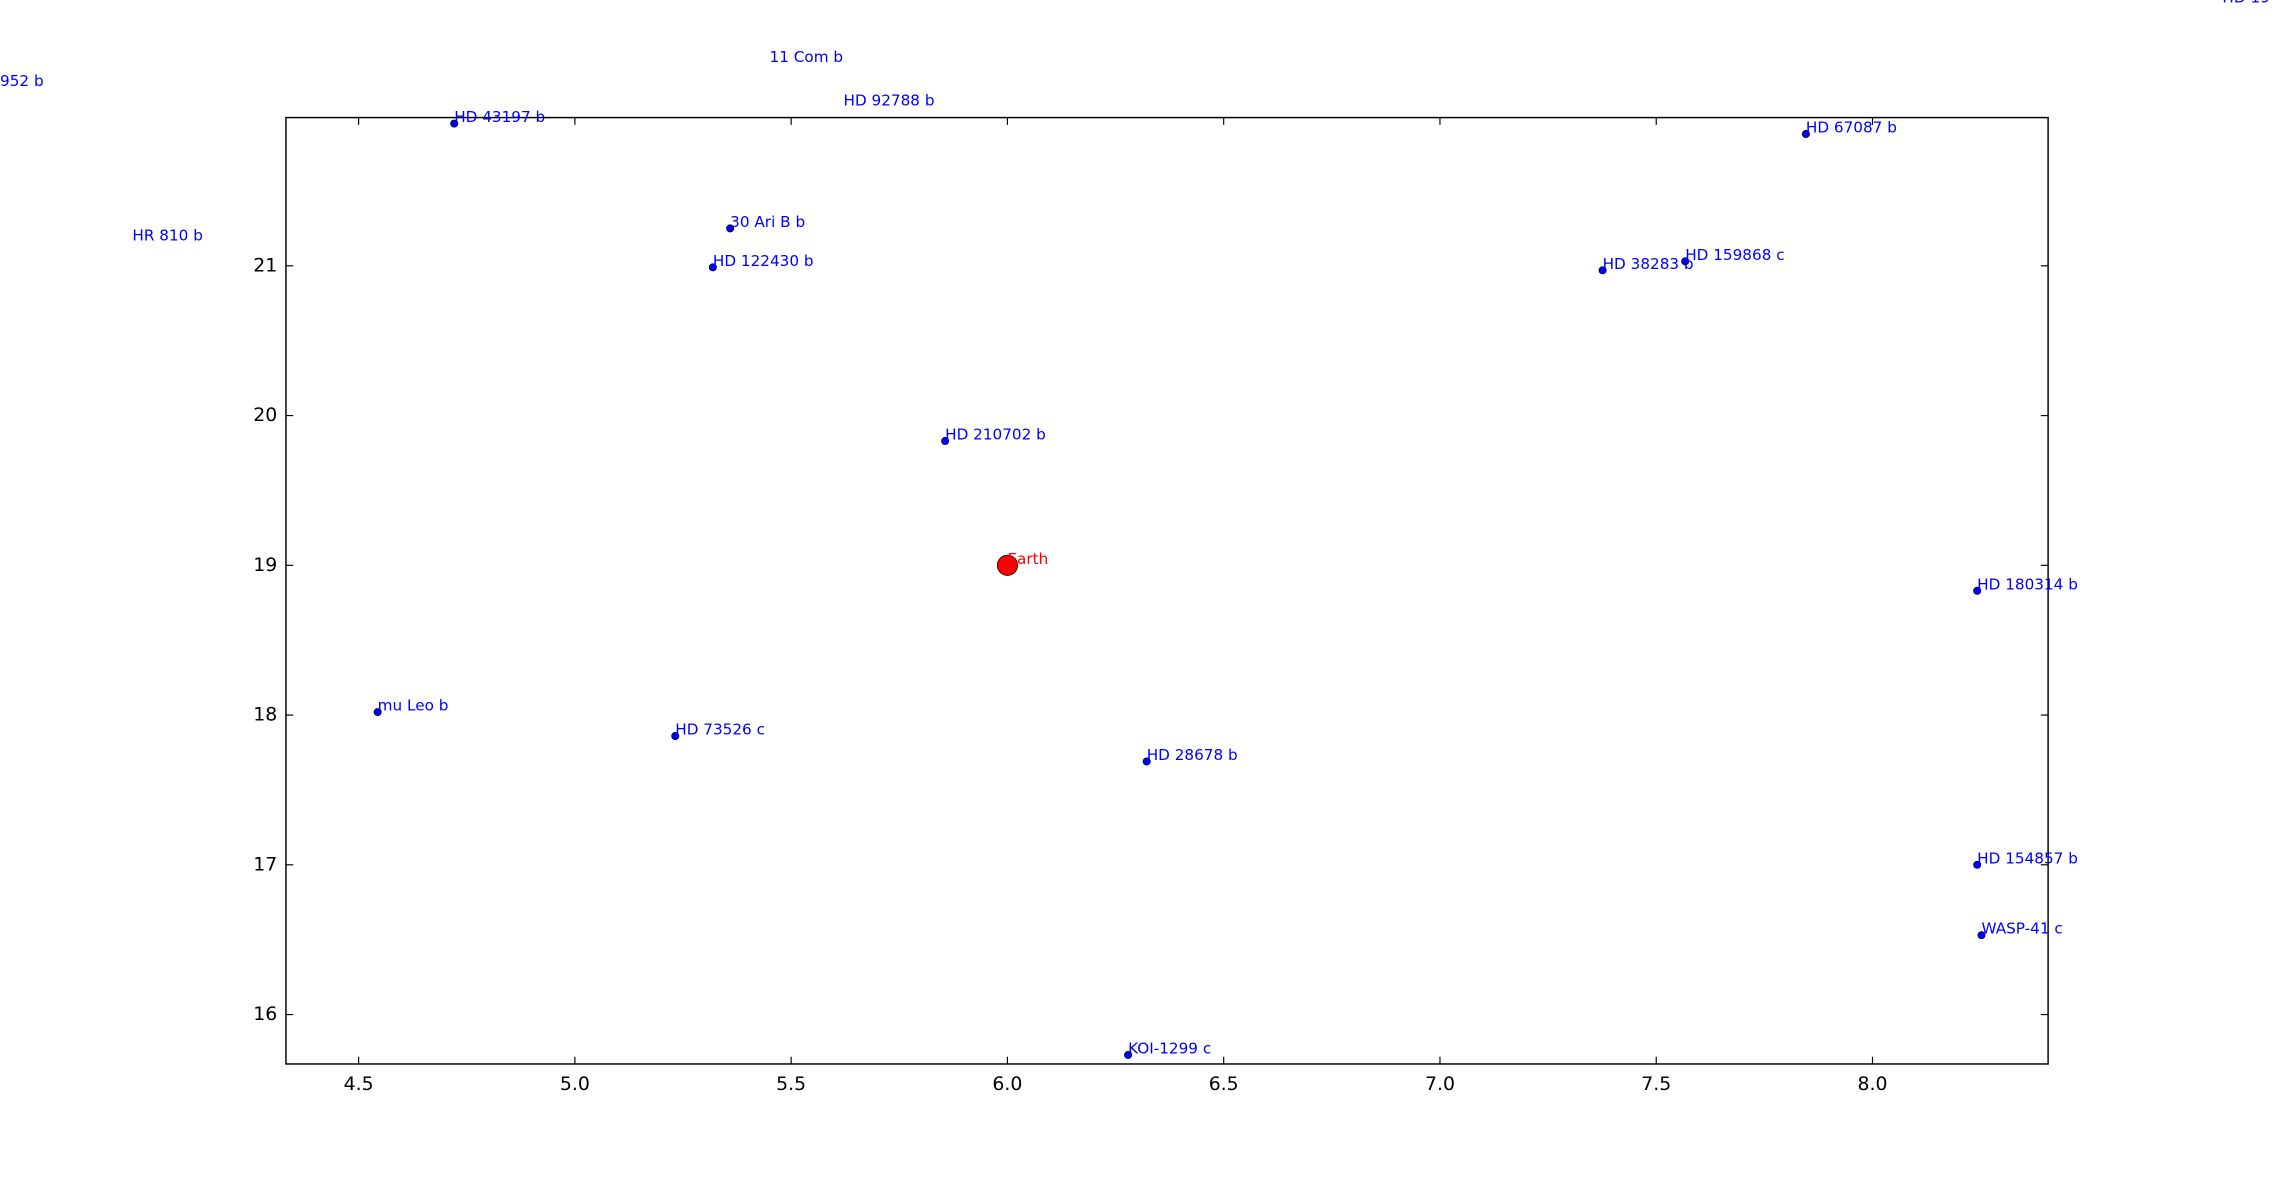  What do you see at coordinates (2027, 858) in the screenshot?
I see `point-label: HD 154857 b` at bounding box center [2027, 858].